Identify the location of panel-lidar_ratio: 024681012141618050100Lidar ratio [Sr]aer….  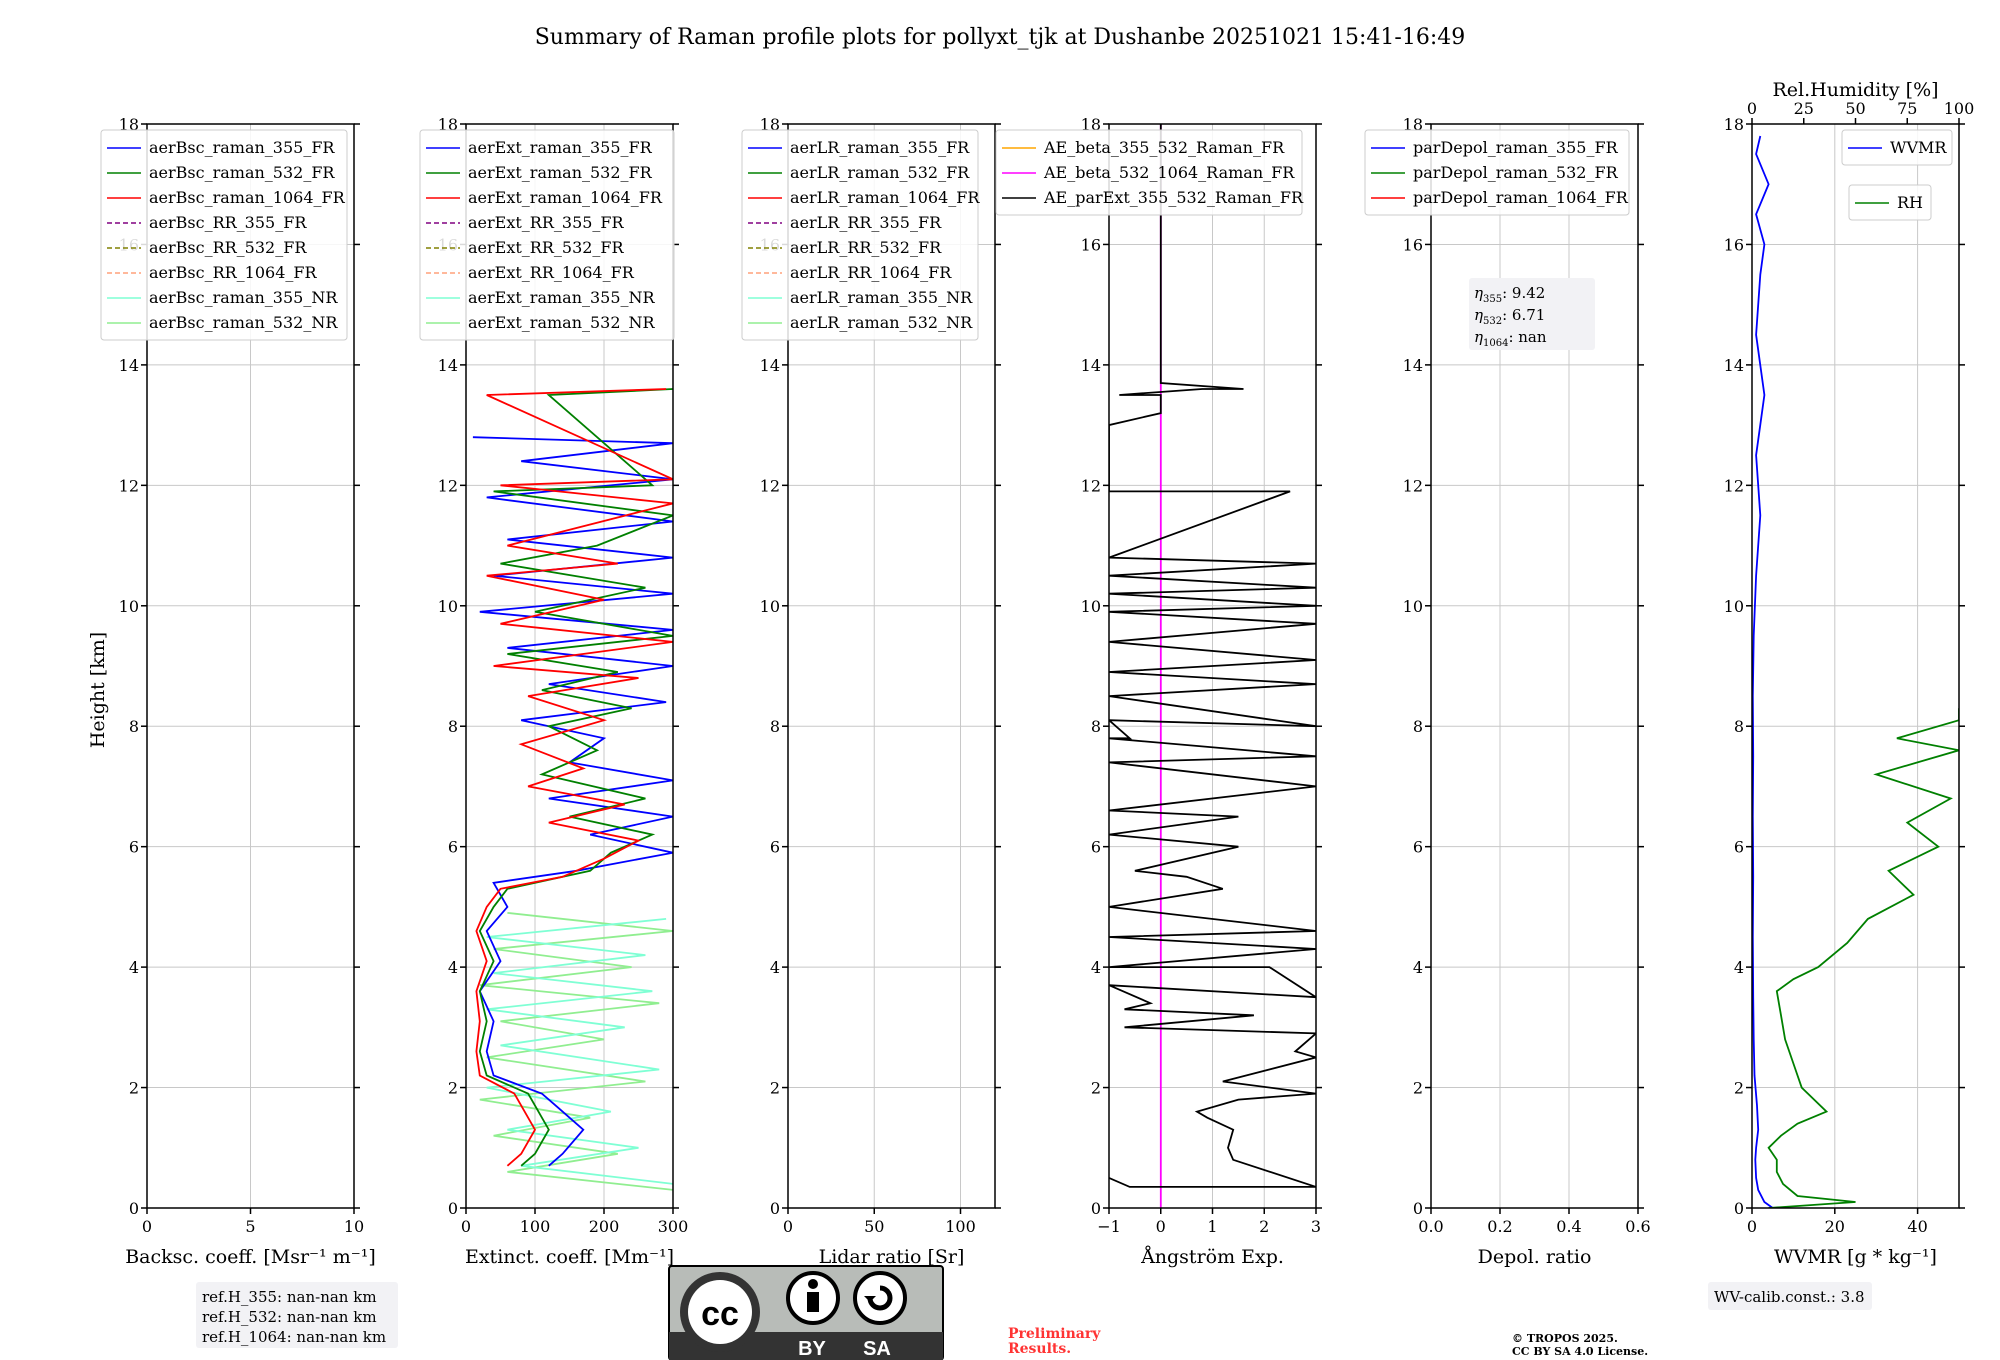
(871, 691).